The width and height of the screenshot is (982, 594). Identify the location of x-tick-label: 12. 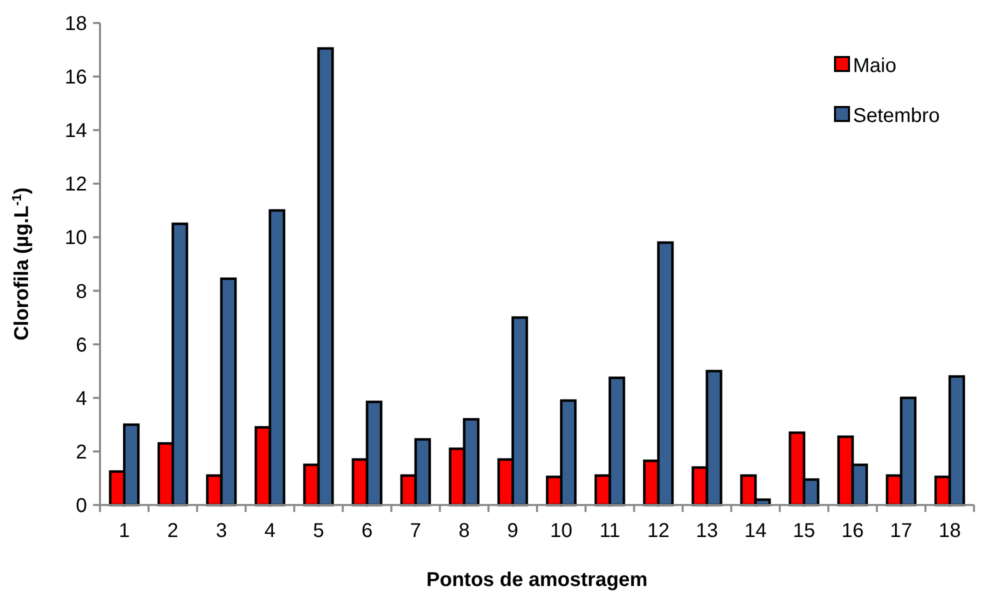
(658, 531).